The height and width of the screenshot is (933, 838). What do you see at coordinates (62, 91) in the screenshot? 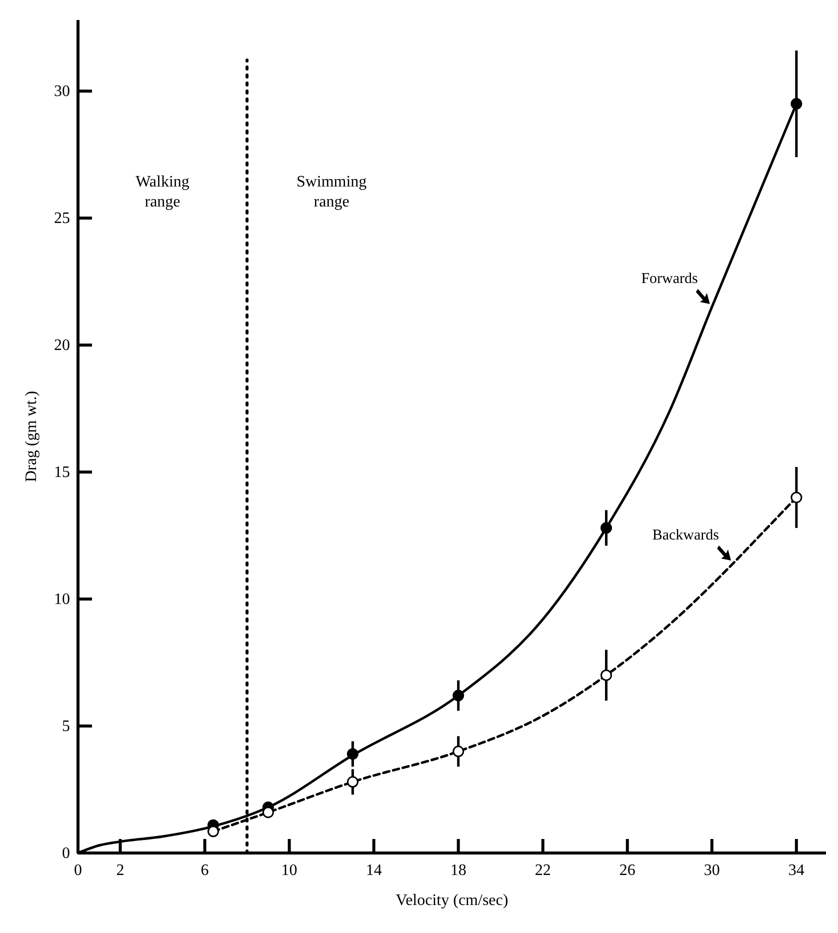
I see `y-tick-label: 30` at bounding box center [62, 91].